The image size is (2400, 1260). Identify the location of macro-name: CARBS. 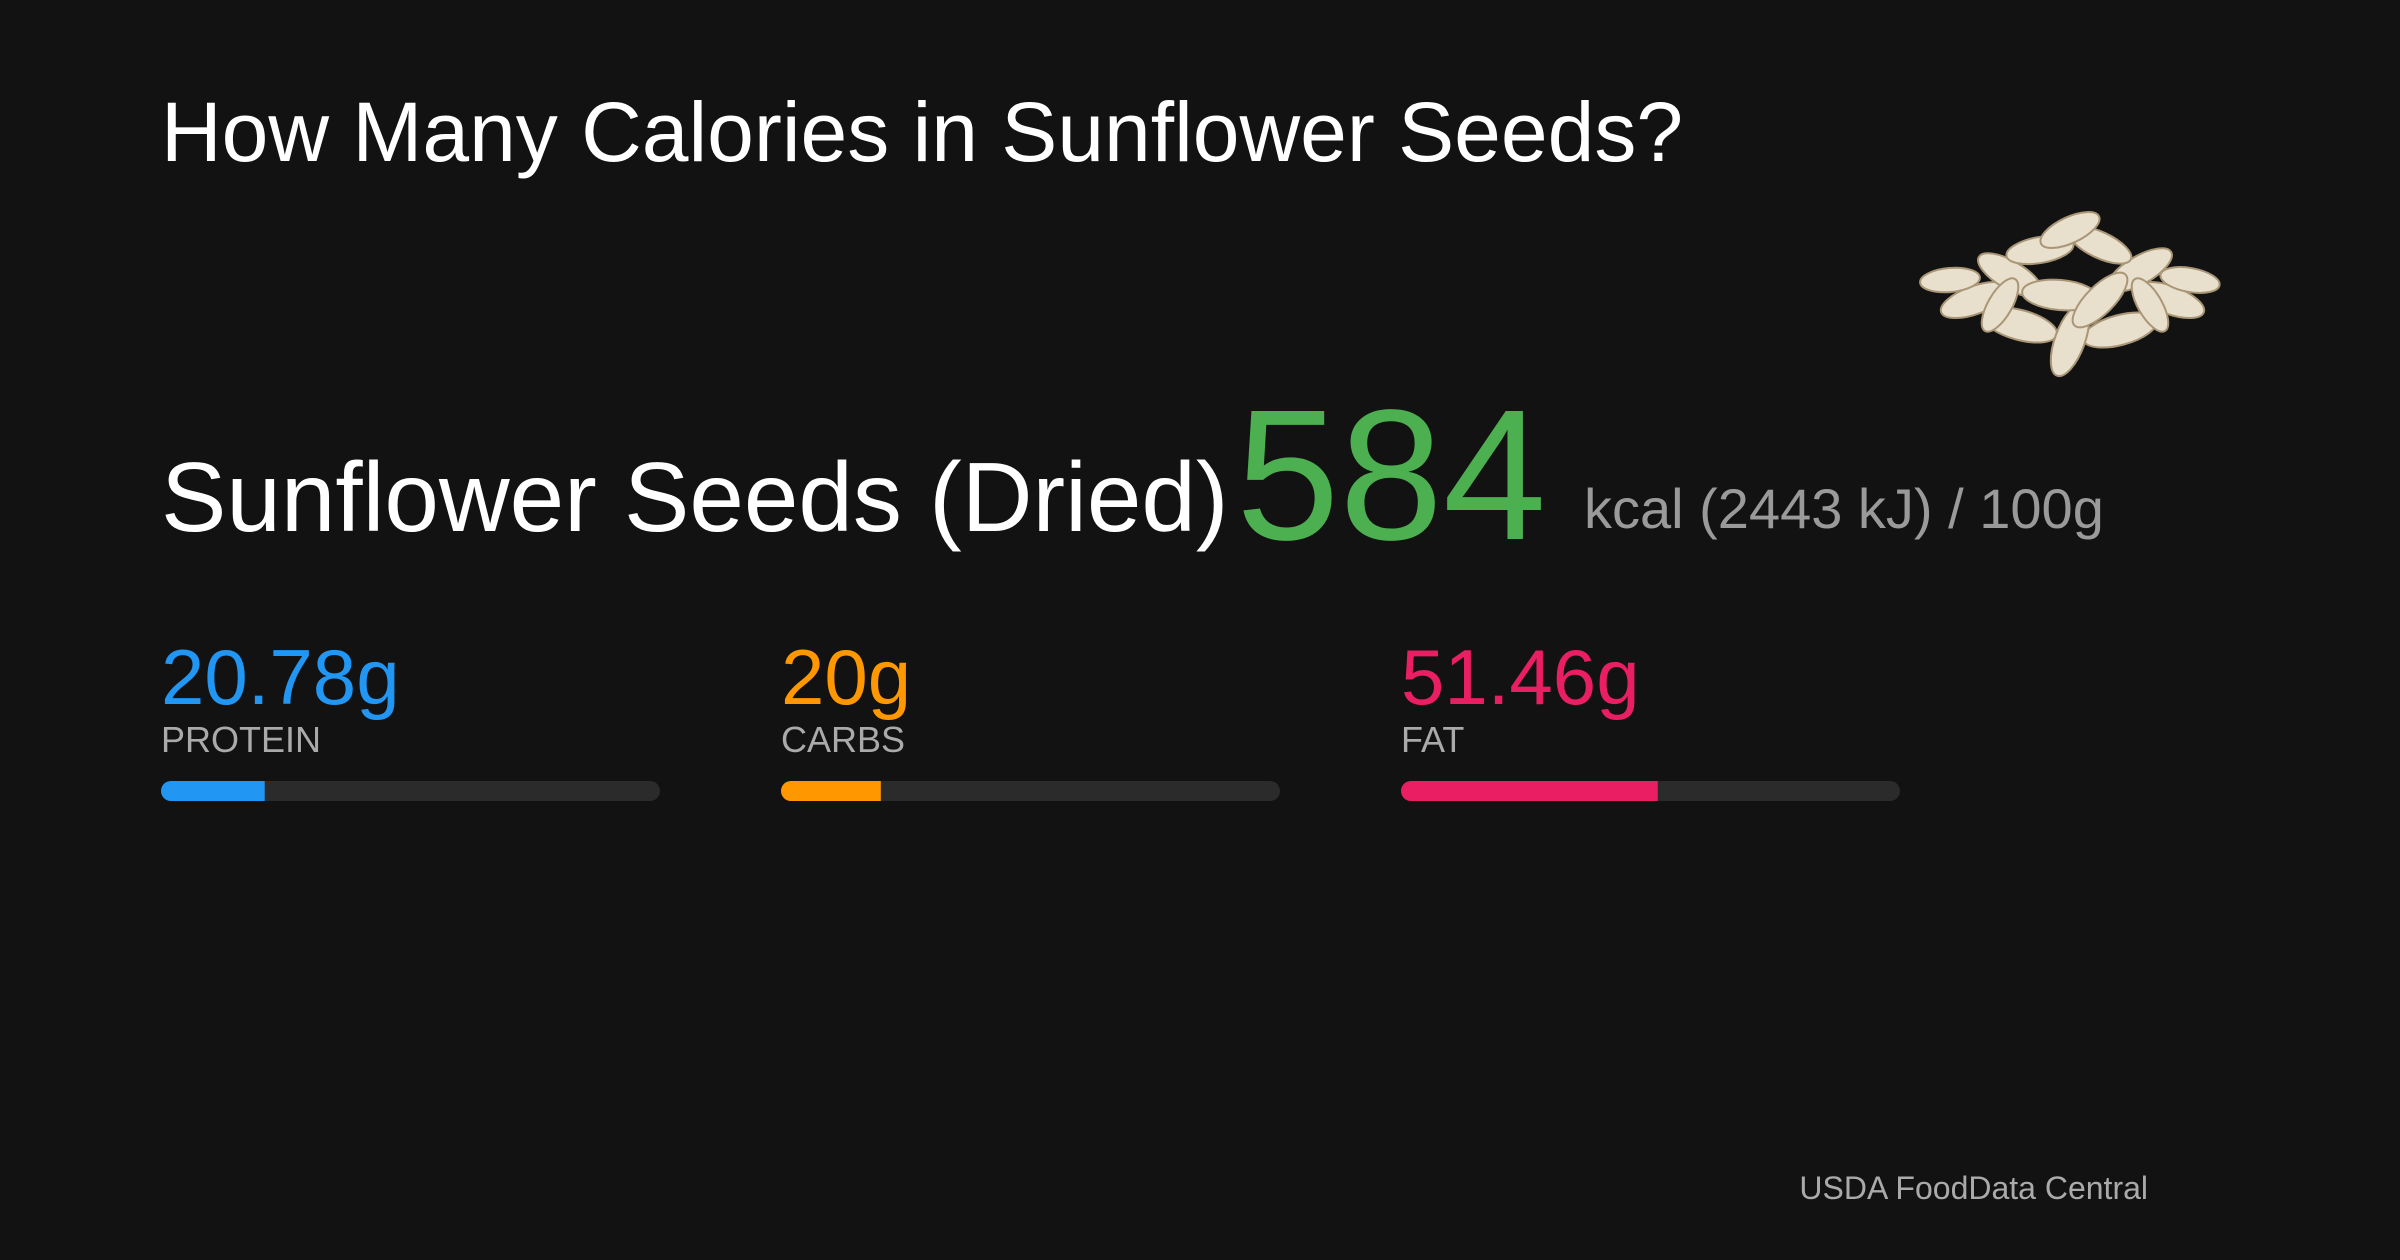
(843, 739).